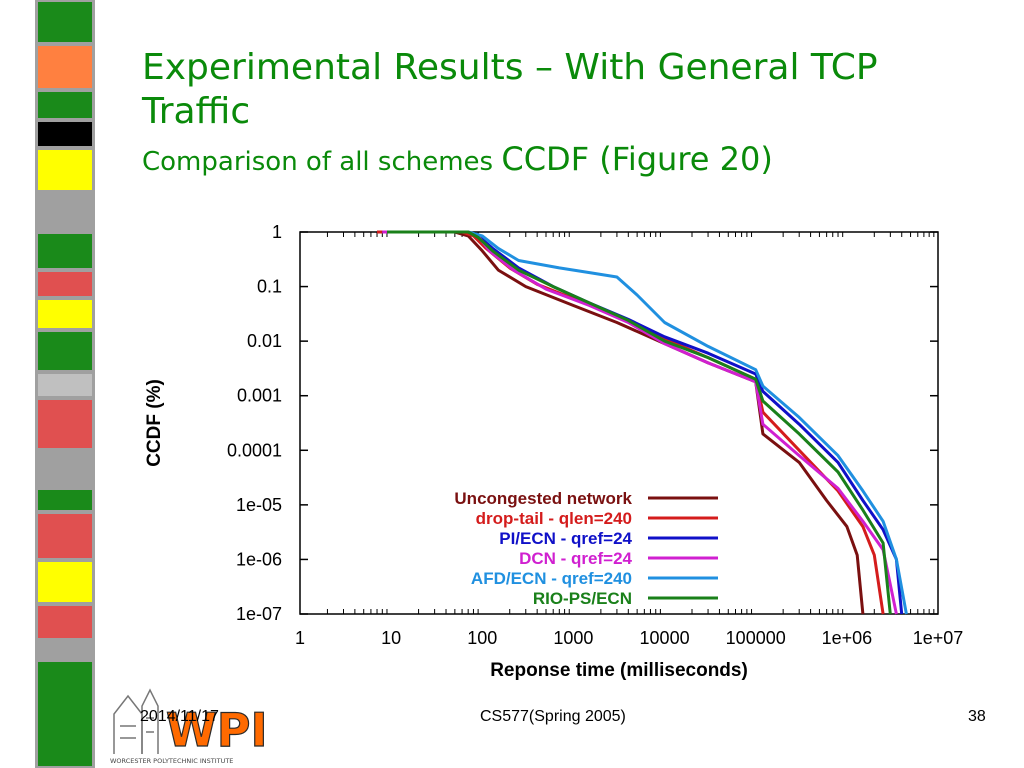 Image resolution: width=1024 pixels, height=768 pixels. What do you see at coordinates (665, 638) in the screenshot?
I see `x-tick-label: 10000` at bounding box center [665, 638].